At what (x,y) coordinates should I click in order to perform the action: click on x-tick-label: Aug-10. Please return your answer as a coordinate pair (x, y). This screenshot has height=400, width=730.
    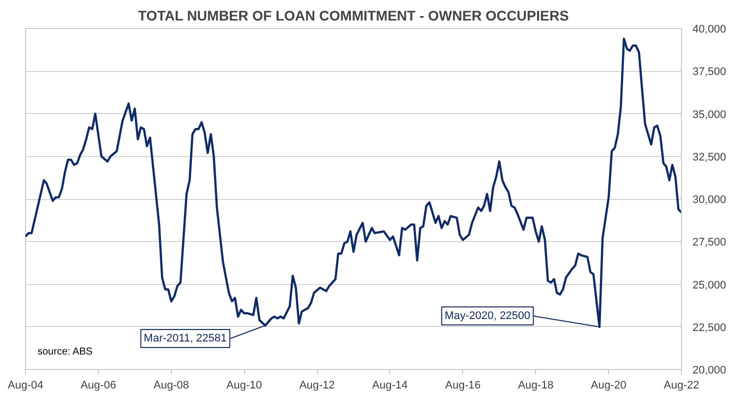
    Looking at the image, I should click on (244, 386).